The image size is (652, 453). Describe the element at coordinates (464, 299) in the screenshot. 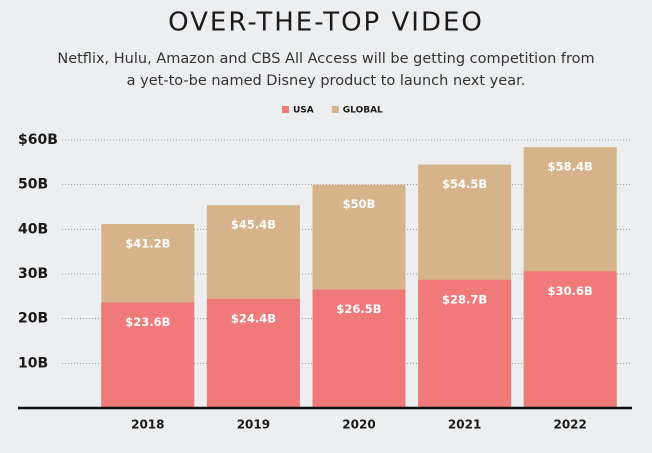

I see `value-label: $28.7B` at that location.